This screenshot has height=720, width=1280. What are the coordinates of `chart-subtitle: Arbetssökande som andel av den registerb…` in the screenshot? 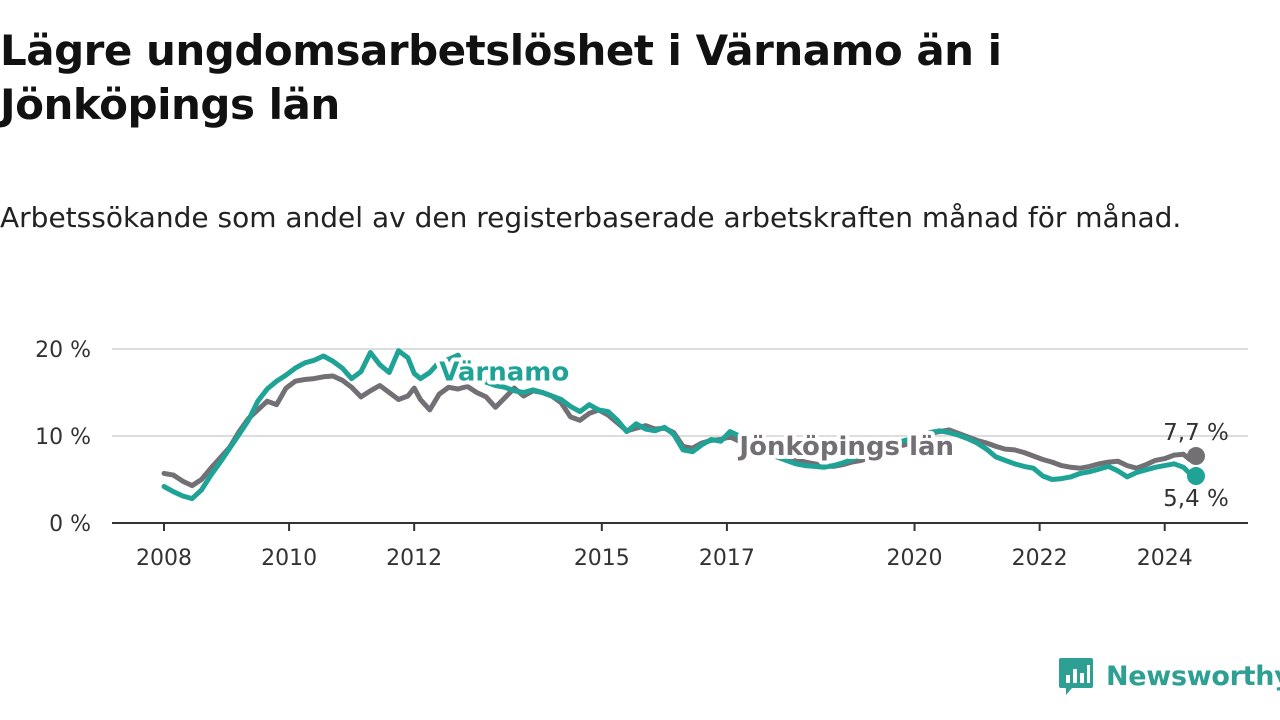 It's located at (591, 217).